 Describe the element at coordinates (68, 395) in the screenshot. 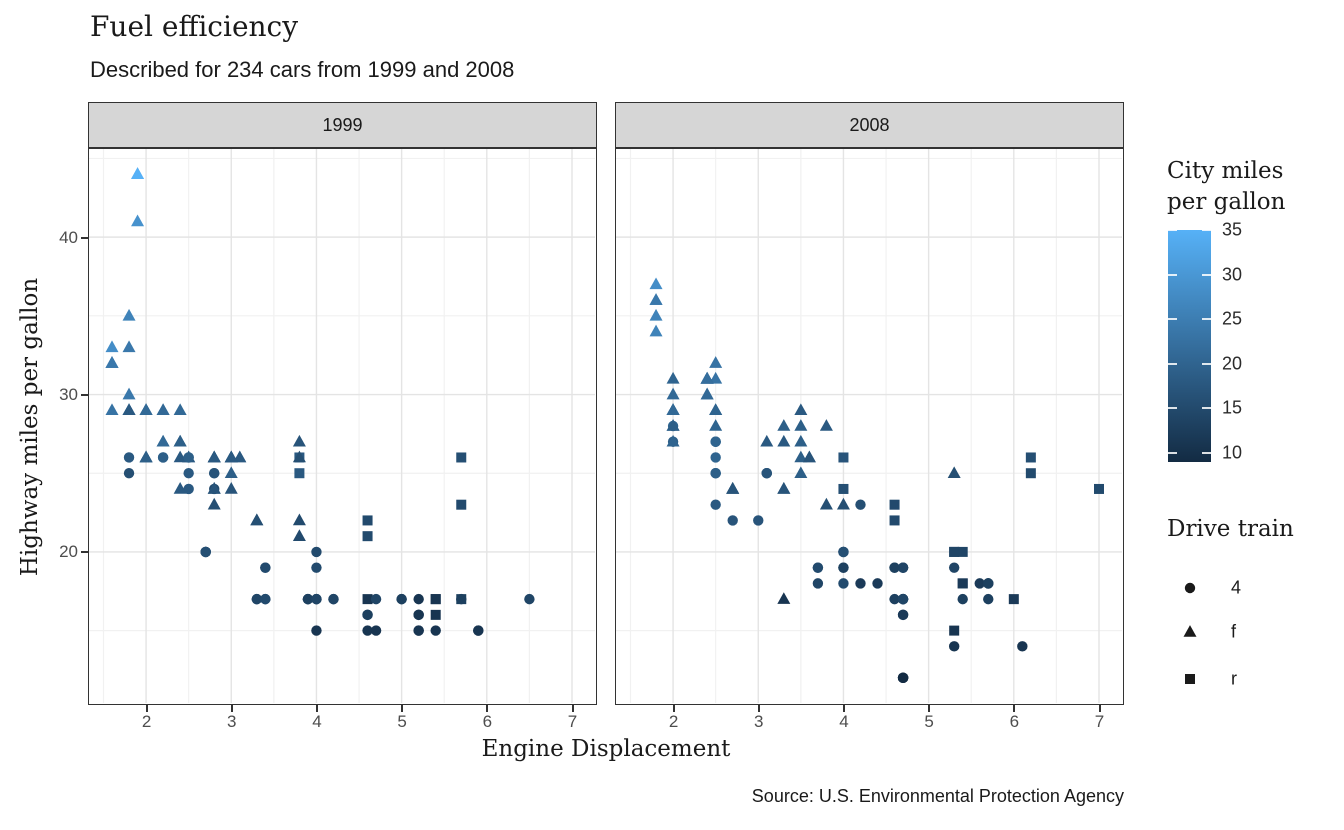

I see `y-axis-tick-label: 30` at that location.